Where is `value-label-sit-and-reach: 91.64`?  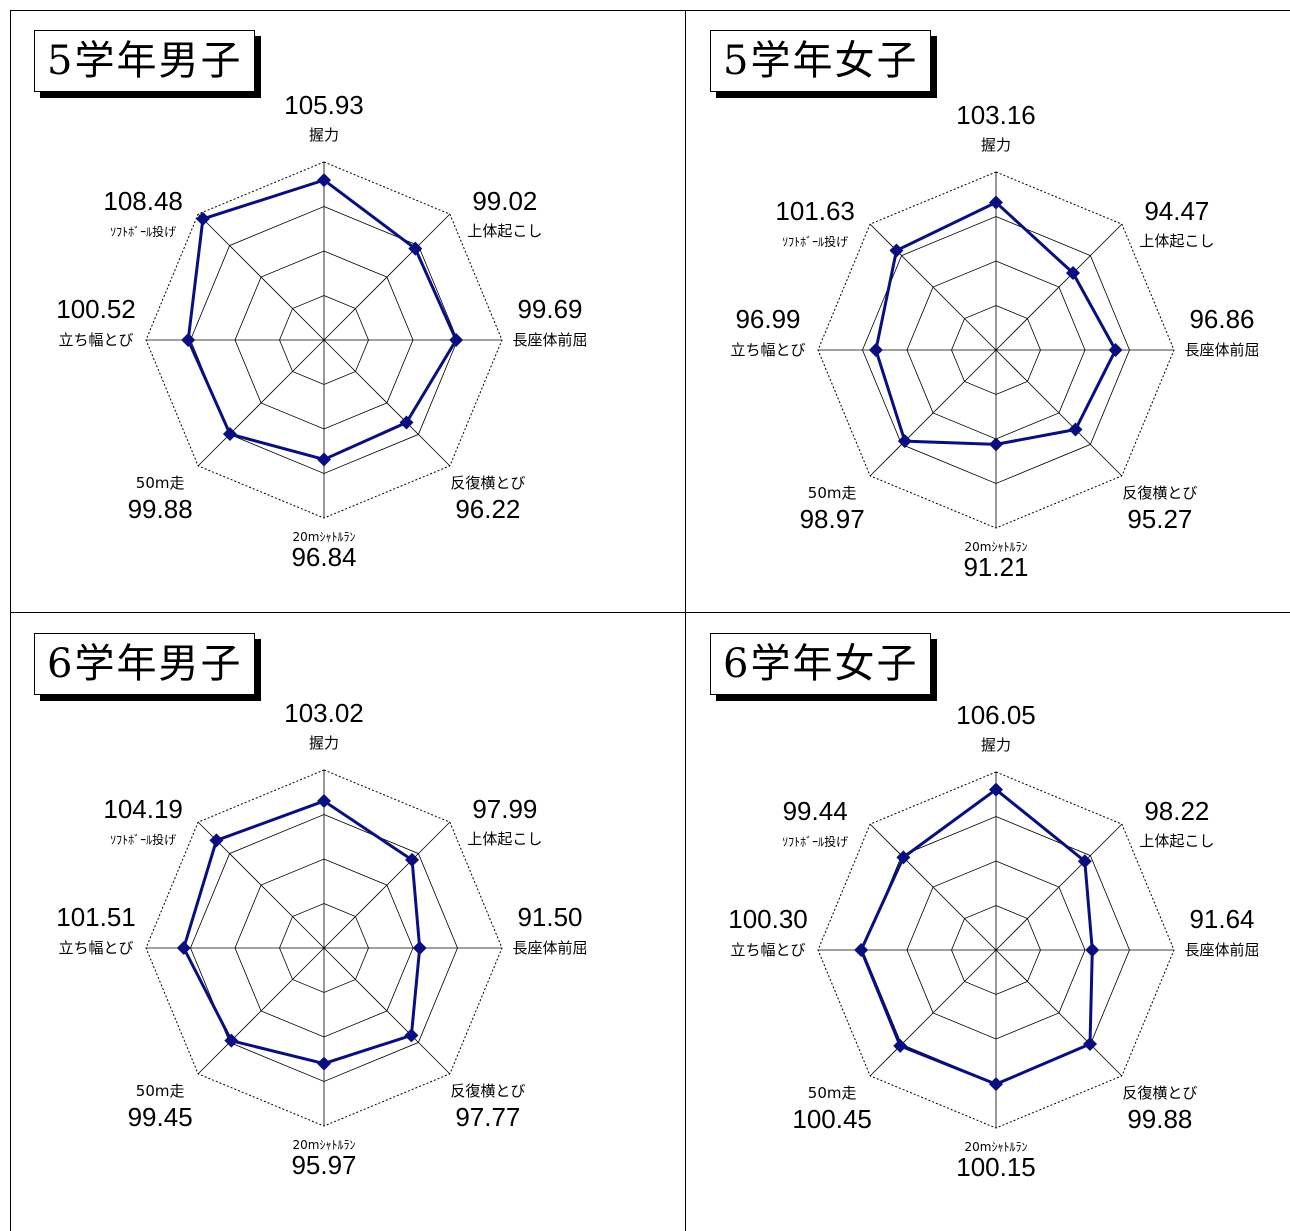
value-label-sit-and-reach: 91.64 is located at coordinates (1221, 919).